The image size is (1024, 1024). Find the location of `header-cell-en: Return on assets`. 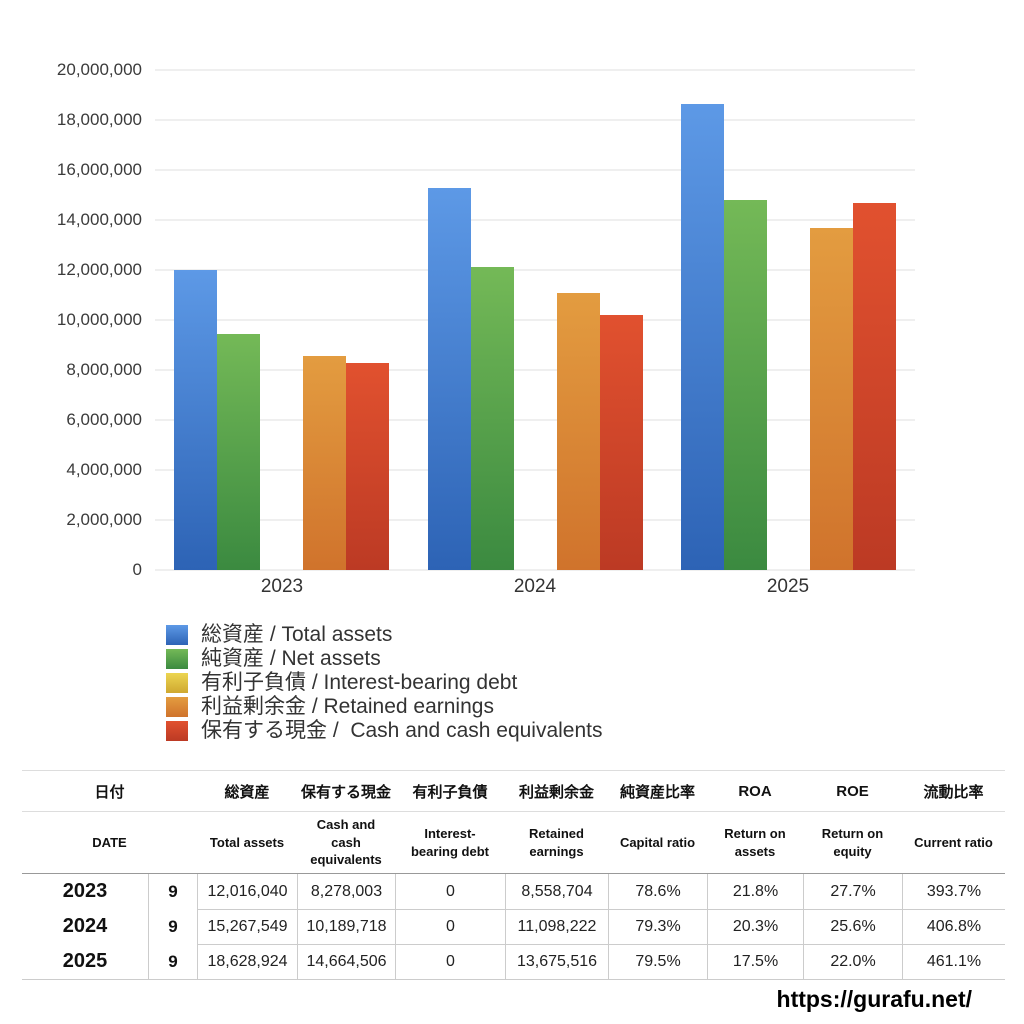

header-cell-en: Return on assets is located at coordinates (755, 842).